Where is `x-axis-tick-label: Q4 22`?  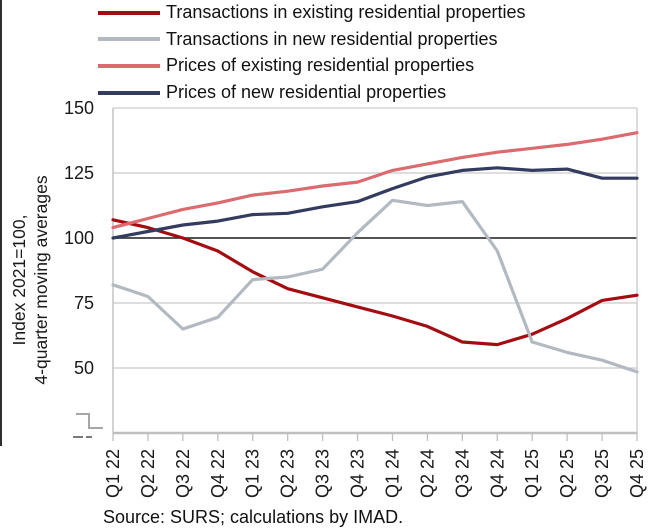 x-axis-tick-label: Q4 22 is located at coordinates (218, 473).